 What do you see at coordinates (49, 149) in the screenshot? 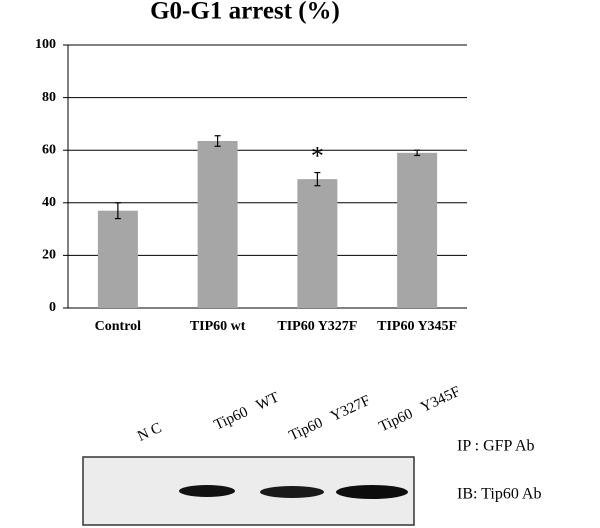
I see `y-tick-label: 60` at bounding box center [49, 149].